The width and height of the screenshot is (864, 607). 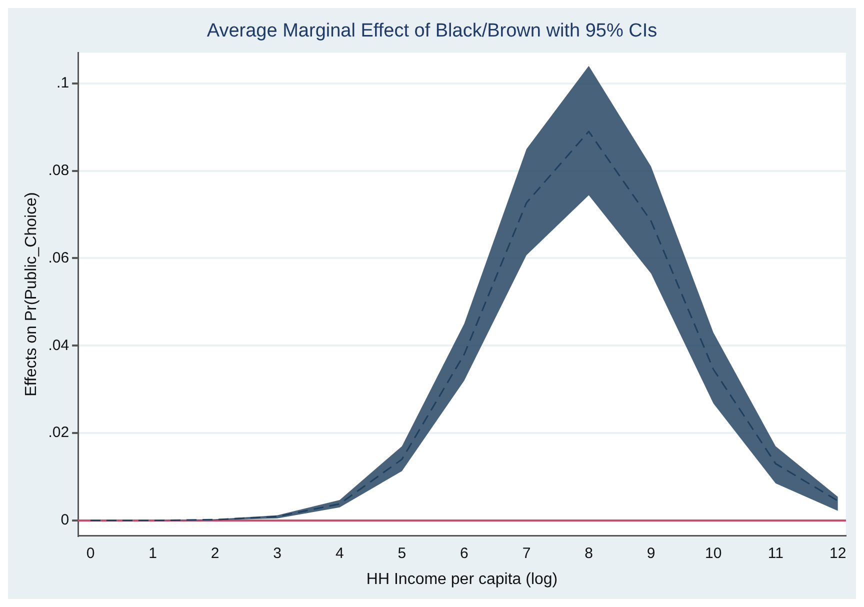 What do you see at coordinates (65, 520) in the screenshot?
I see `y-tick-label: 0` at bounding box center [65, 520].